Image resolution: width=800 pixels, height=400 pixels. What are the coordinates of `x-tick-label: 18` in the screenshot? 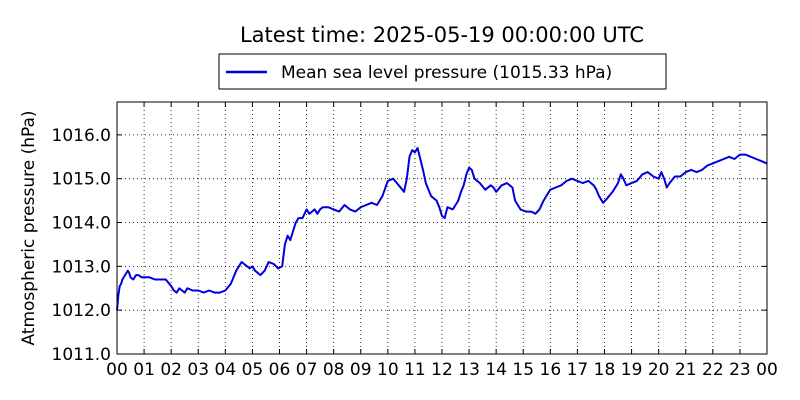 It's located at (605, 370).